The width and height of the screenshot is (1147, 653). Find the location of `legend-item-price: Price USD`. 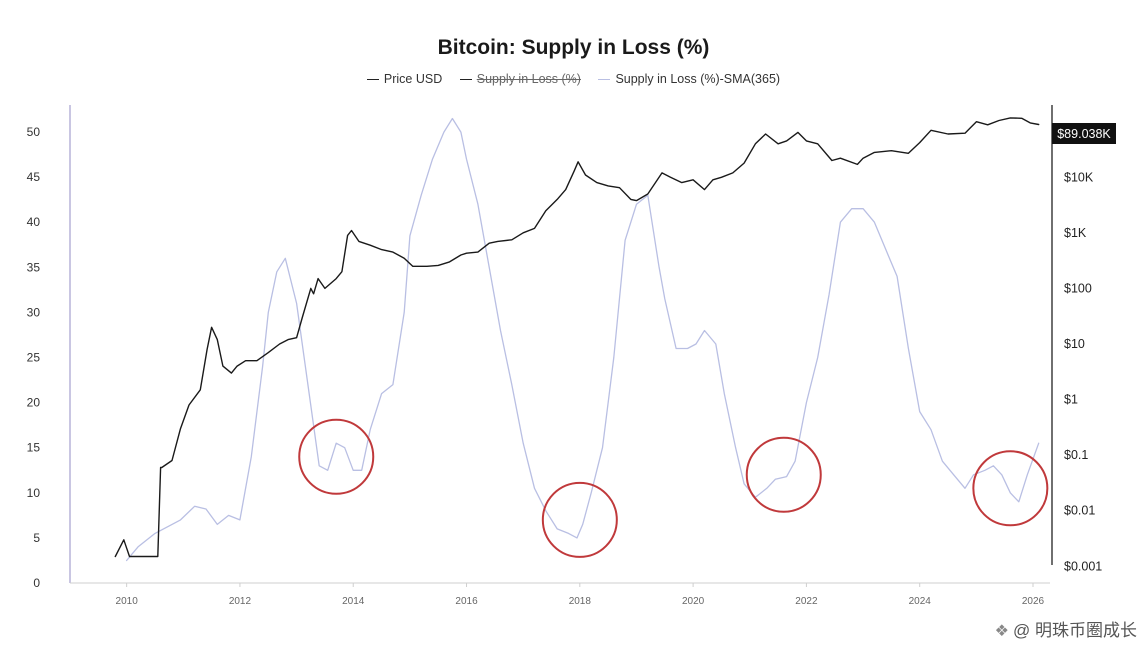

legend-item-price: Price USD is located at coordinates (404, 79).